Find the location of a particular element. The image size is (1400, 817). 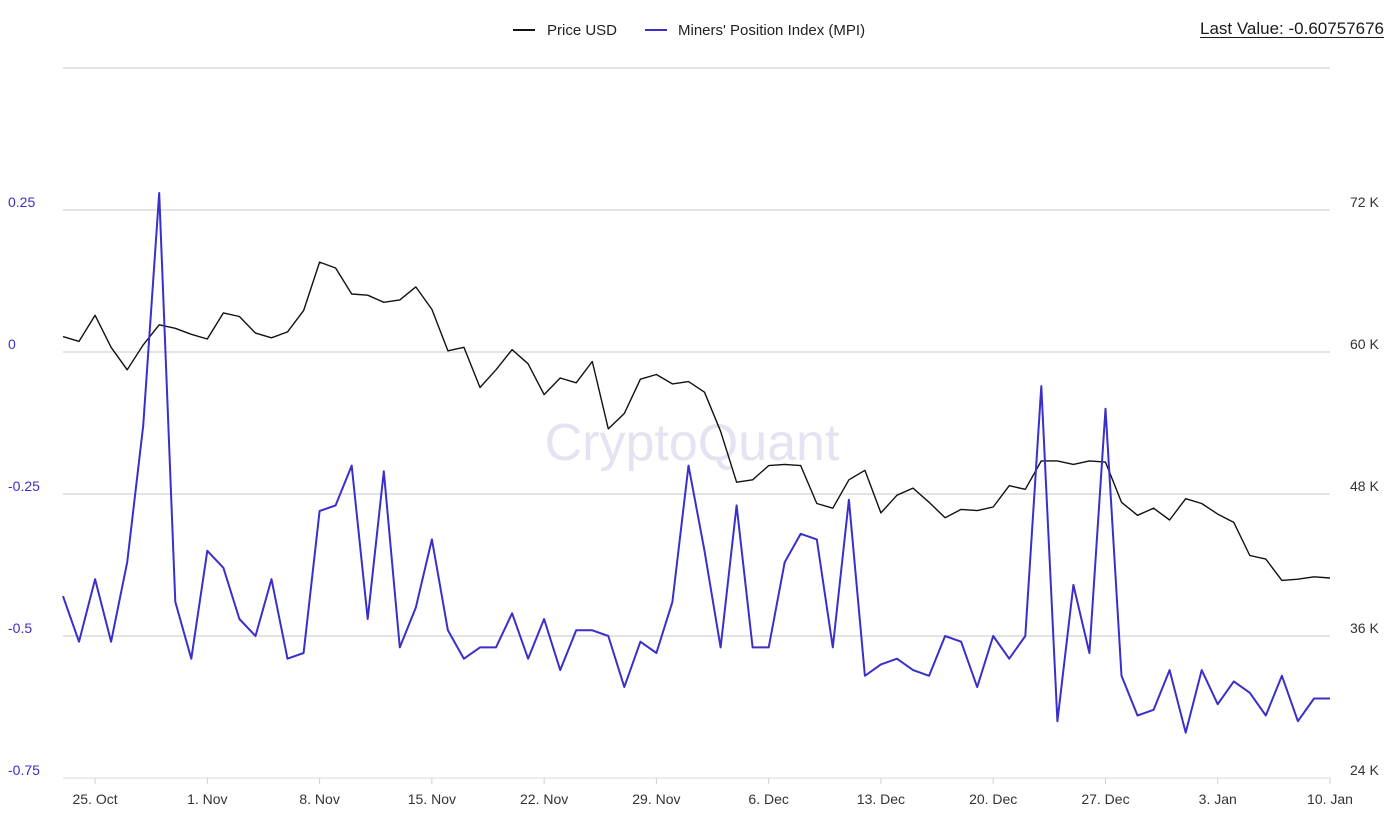

left-tick-label: 0 is located at coordinates (12, 344).